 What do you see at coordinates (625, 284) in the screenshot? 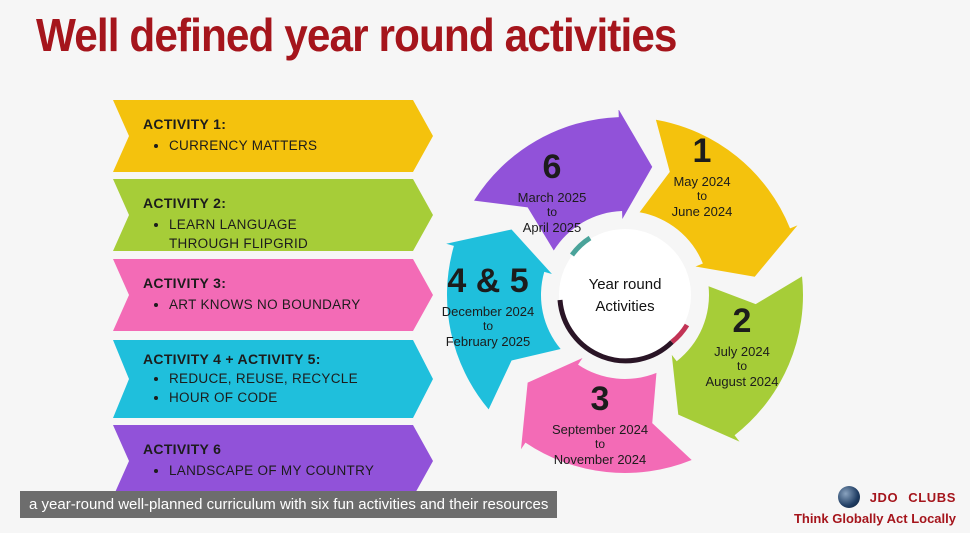
I see `center-label-line1: Year round` at bounding box center [625, 284].